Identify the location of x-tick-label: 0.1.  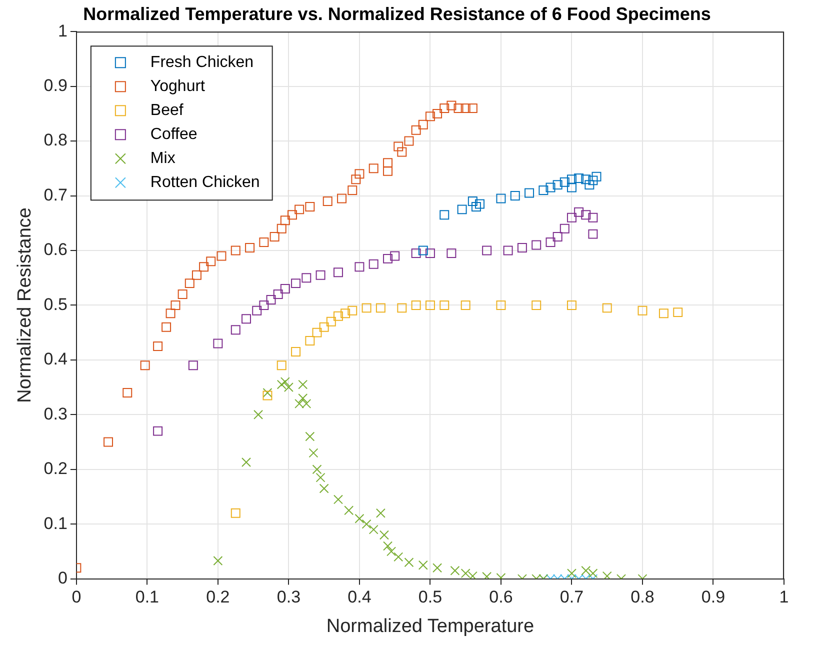
(147, 597).